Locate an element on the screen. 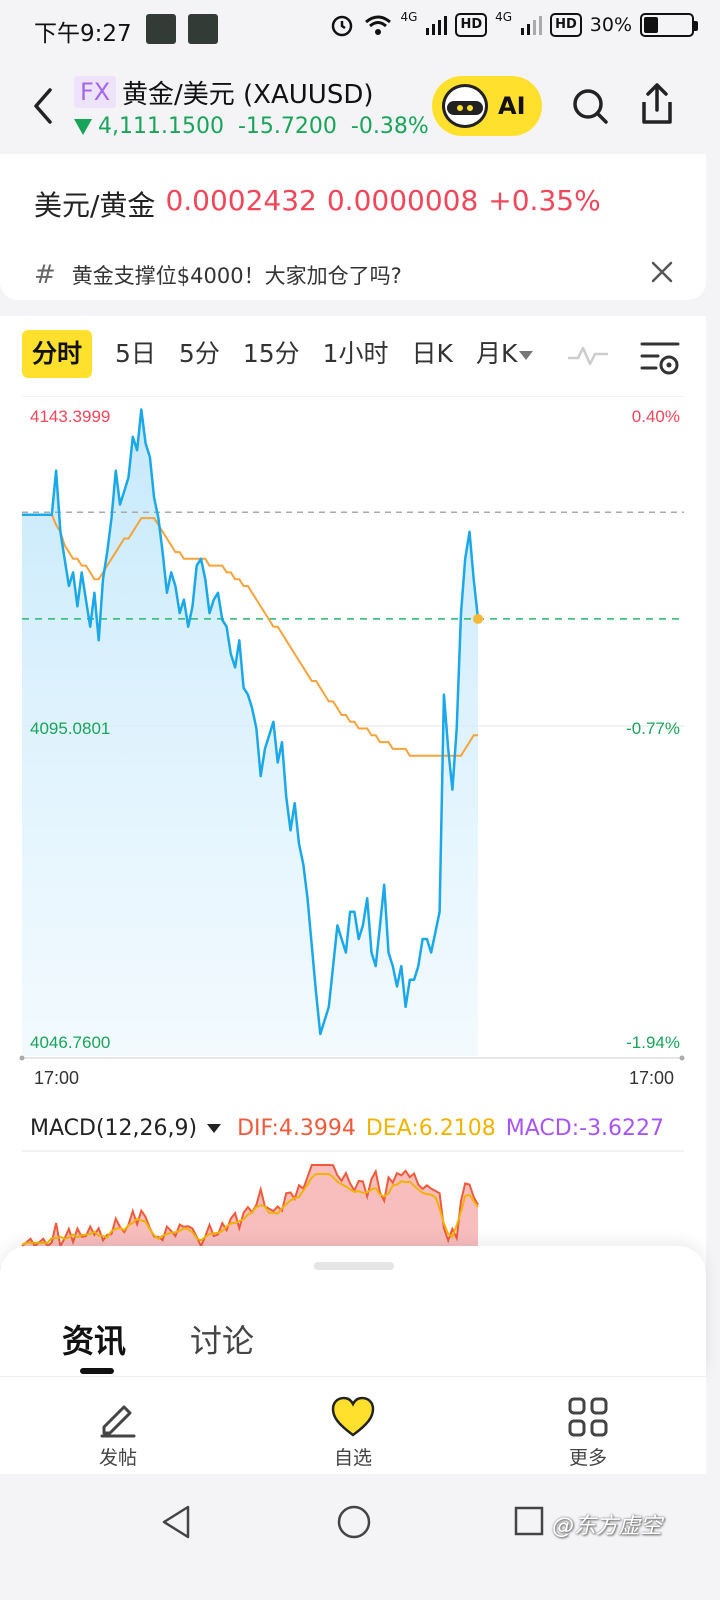 The image size is (720, 1600). inverse-quote: 美元/黄金 0.0002432 0.0000008 +0.35% is located at coordinates (317, 204).